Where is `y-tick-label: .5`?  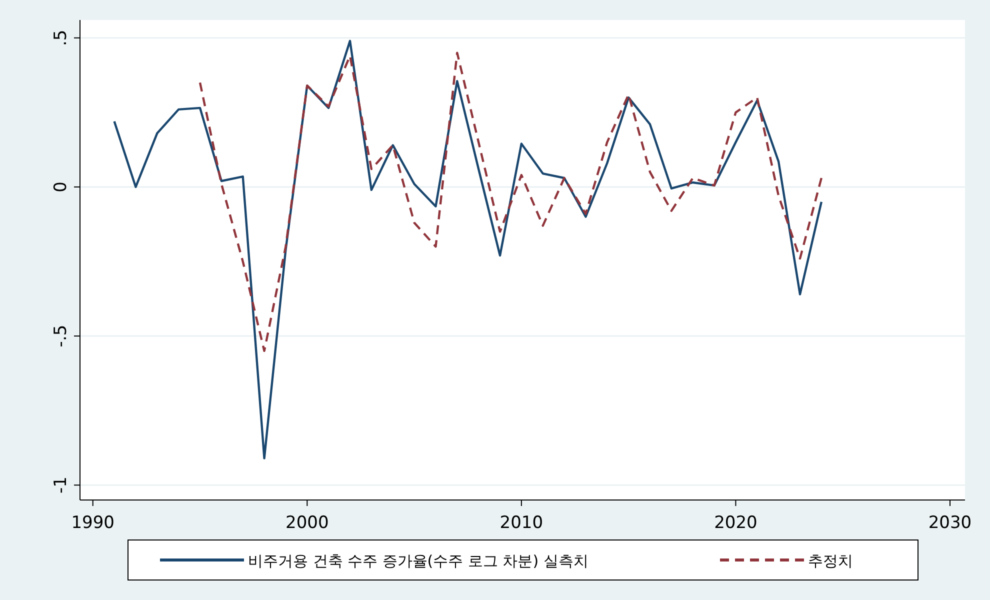
y-tick-label: .5 is located at coordinates (61, 38).